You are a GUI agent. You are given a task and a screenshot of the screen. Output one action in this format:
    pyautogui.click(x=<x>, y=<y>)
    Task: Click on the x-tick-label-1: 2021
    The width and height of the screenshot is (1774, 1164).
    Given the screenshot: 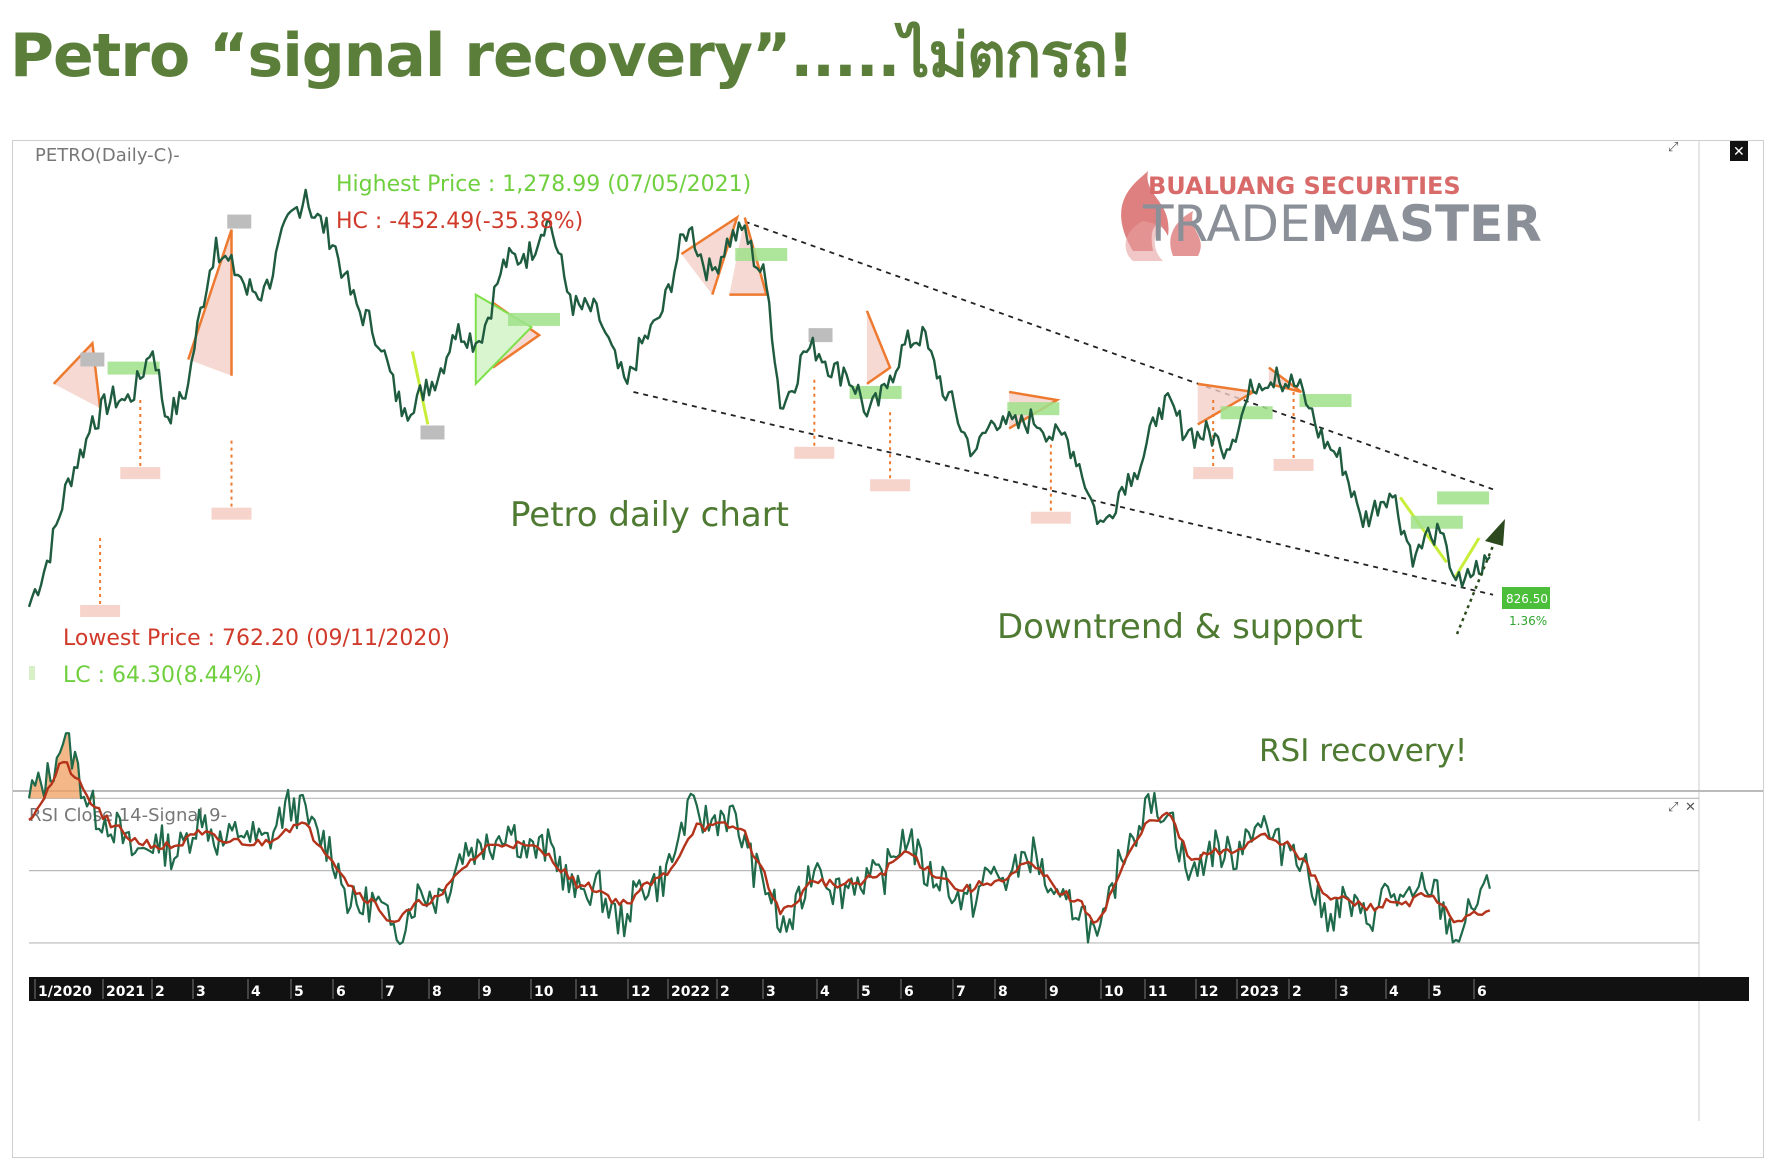 What is the action you would take?
    pyautogui.click(x=125, y=992)
    